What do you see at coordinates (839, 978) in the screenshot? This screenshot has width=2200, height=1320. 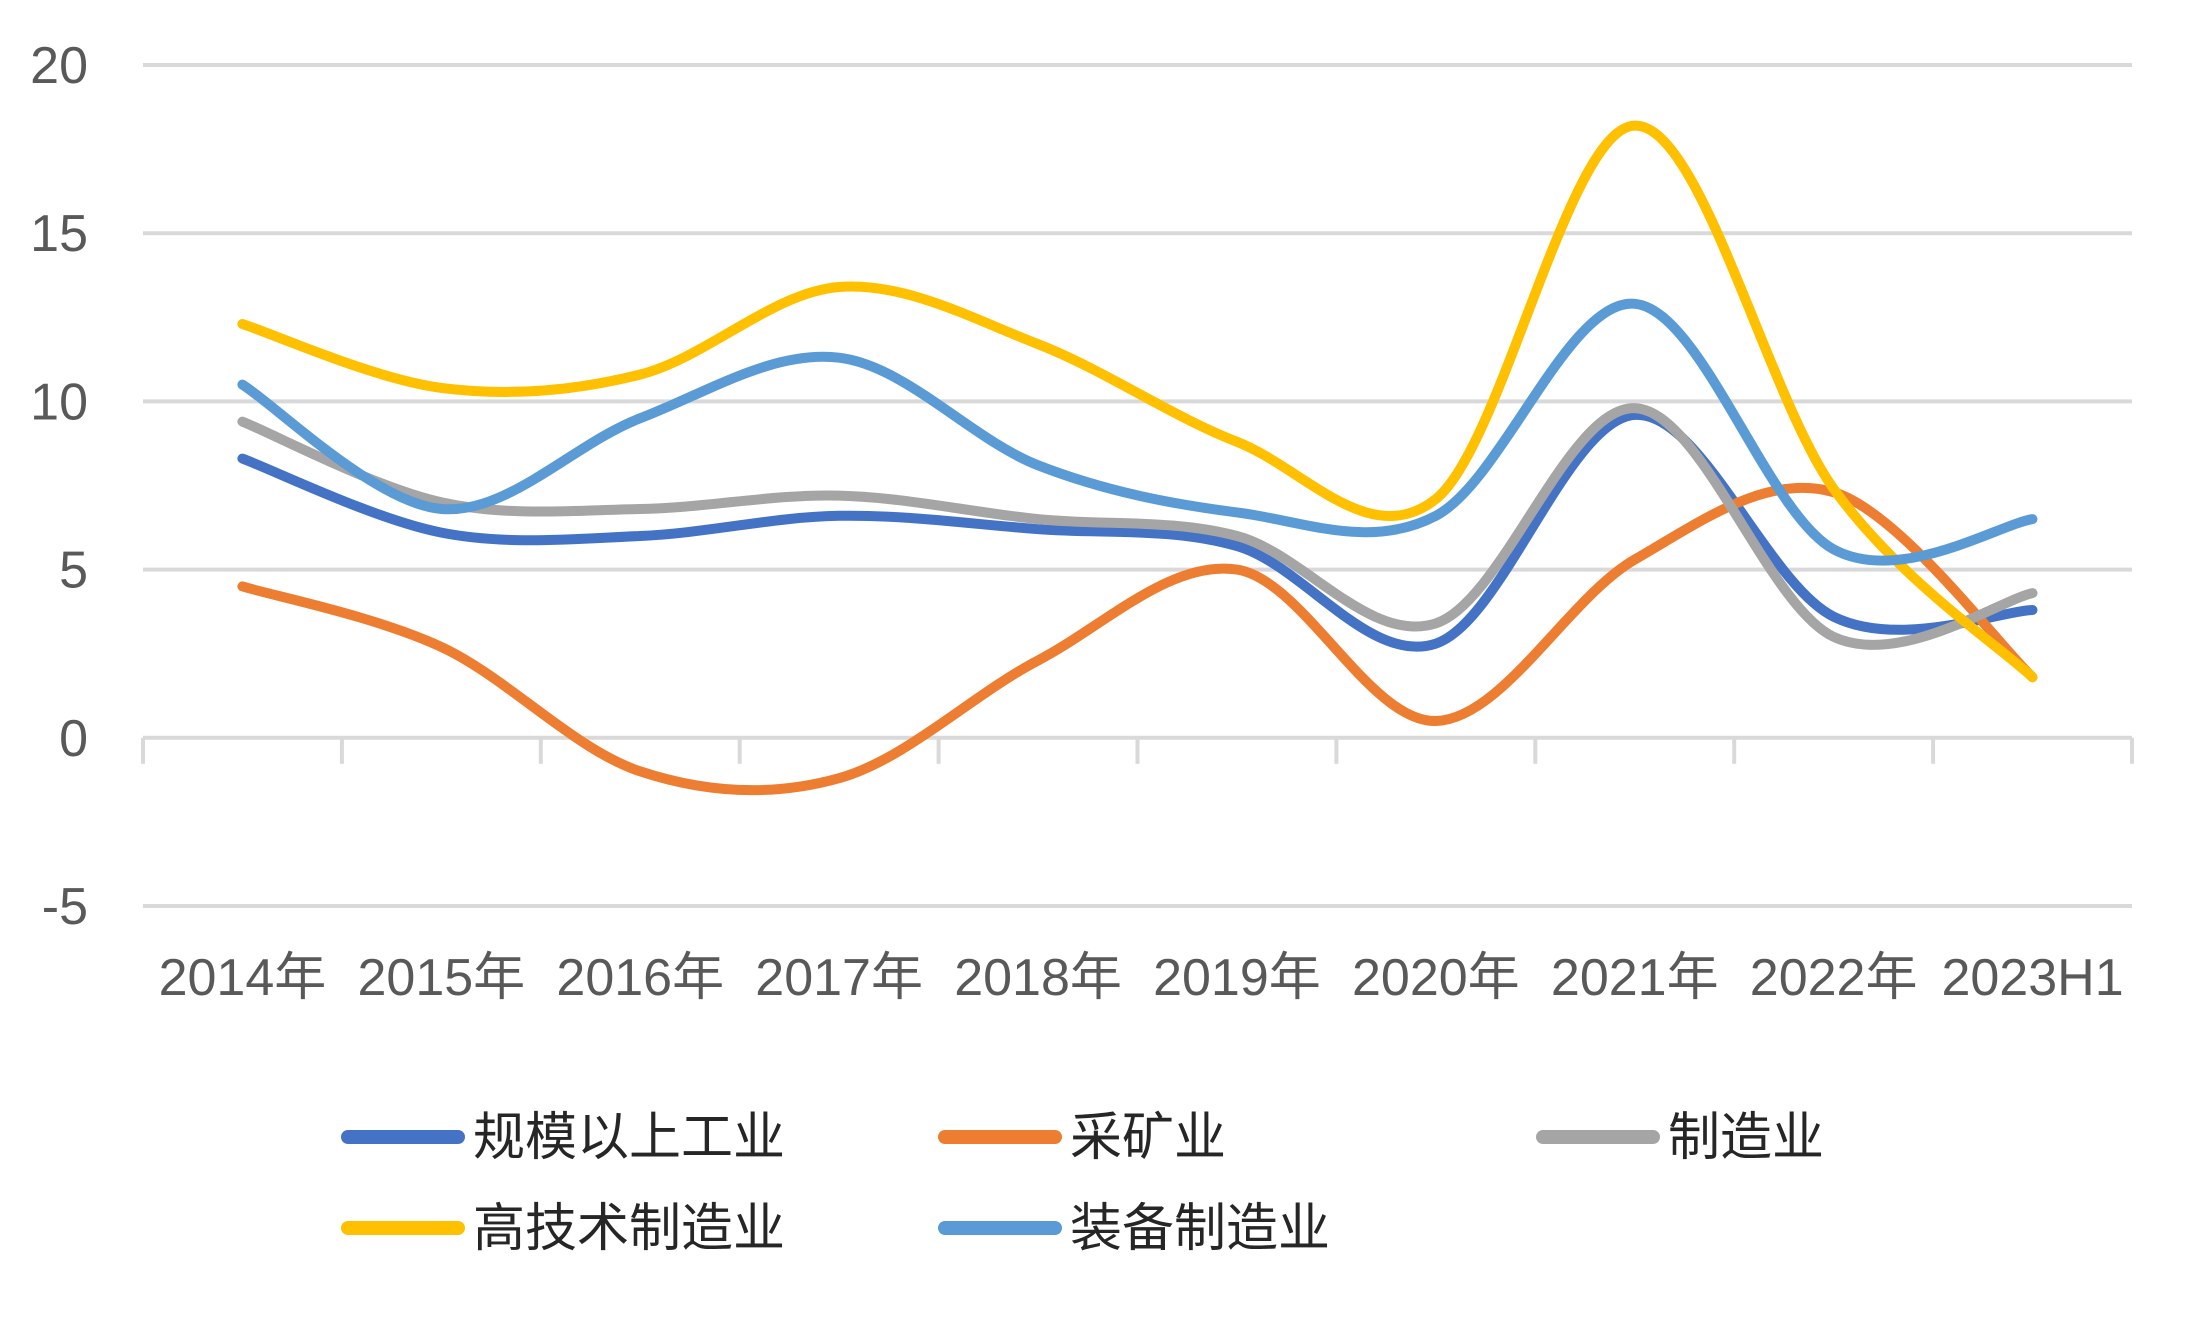 I see `x-tick-label: 2017年` at bounding box center [839, 978].